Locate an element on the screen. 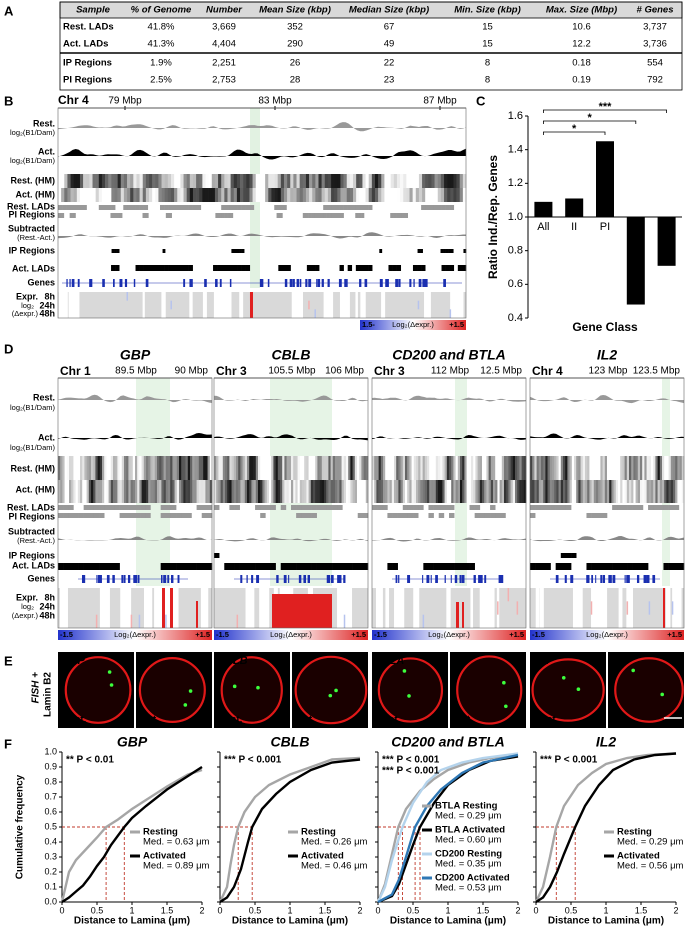  nucleus is located at coordinates (172, 690).